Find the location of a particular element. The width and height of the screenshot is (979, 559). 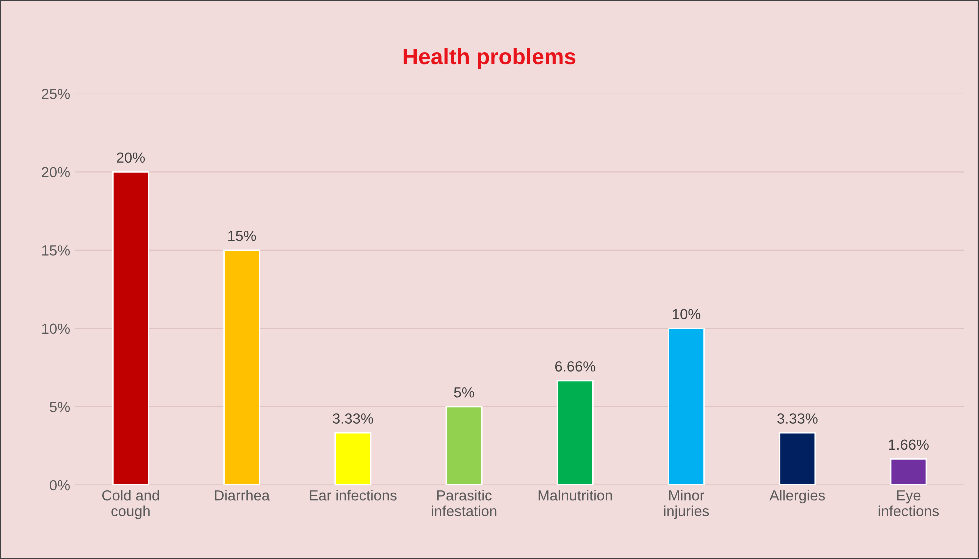

y-tick-label: 20% is located at coordinates (56, 172).